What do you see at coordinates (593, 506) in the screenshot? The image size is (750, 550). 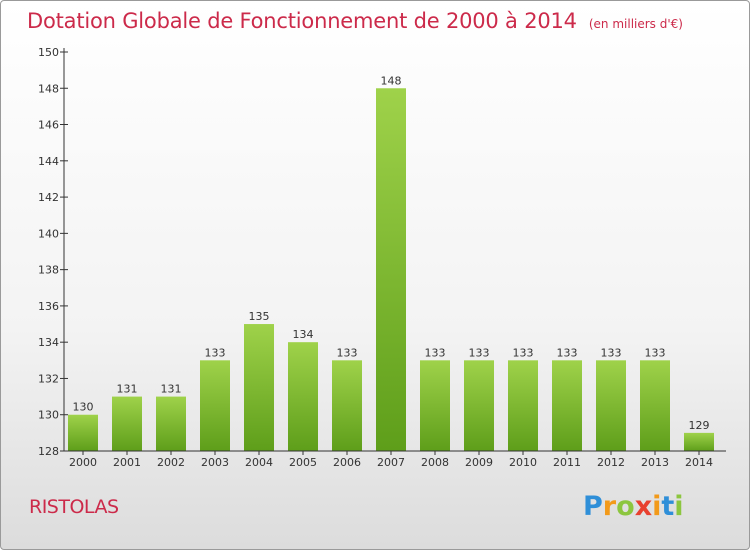 I see `logo-letter: P` at bounding box center [593, 506].